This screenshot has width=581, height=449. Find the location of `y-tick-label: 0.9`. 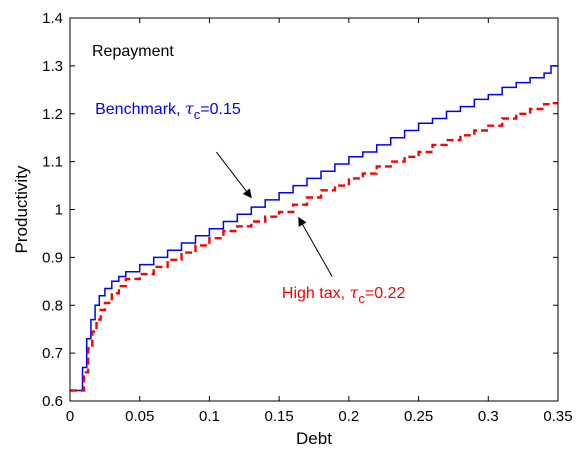

y-tick-label: 0.9 is located at coordinates (52, 257).